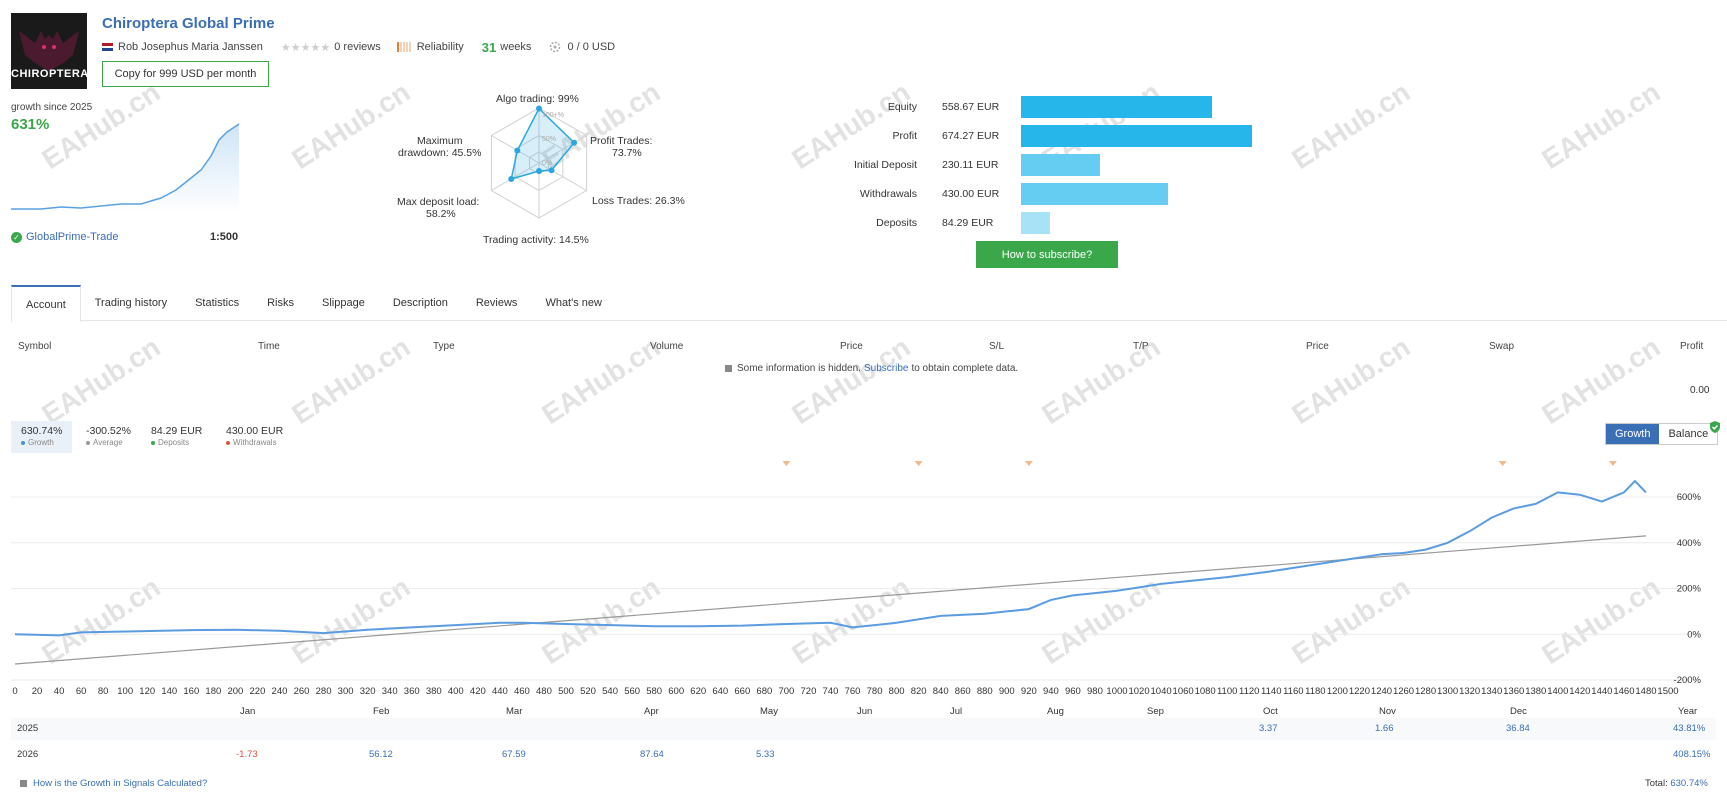 The image size is (1727, 794). Describe the element at coordinates (1689, 589) in the screenshot. I see `y-tick-label: 200%` at that location.